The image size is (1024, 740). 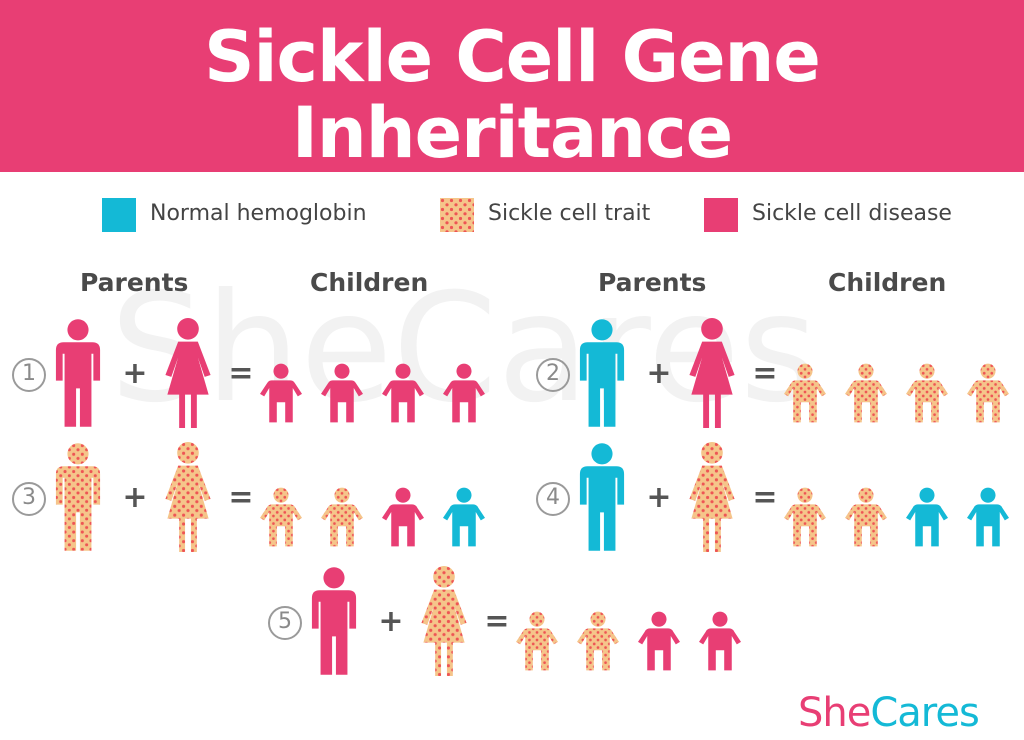 I want to click on scenario-5-father-icon-shape, so click(x=334, y=621).